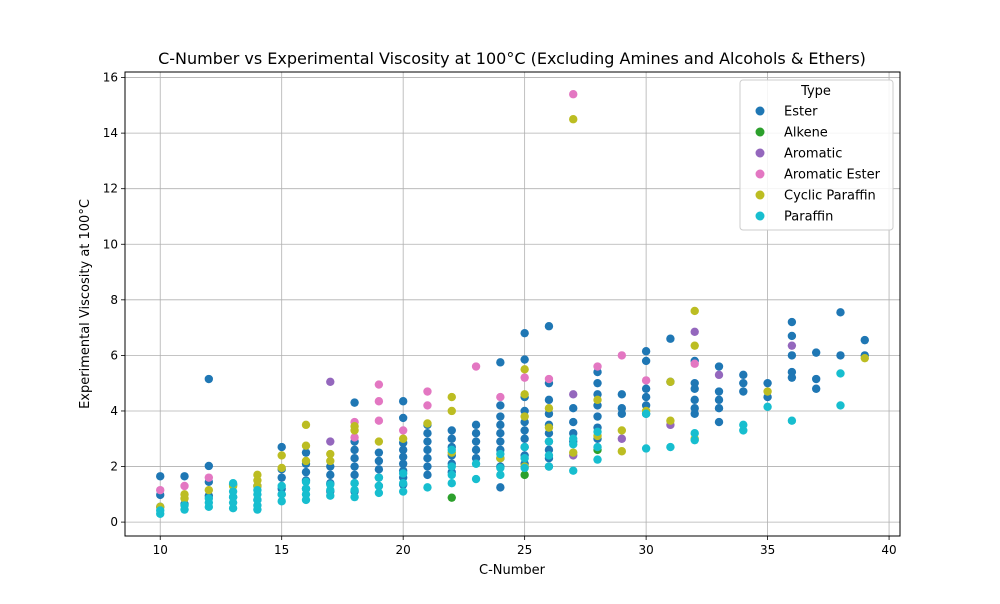 Image resolution: width=1000 pixels, height=604 pixels. Describe the element at coordinates (760, 195) in the screenshot. I see `legend-marker-cyclic-paraffin` at that location.